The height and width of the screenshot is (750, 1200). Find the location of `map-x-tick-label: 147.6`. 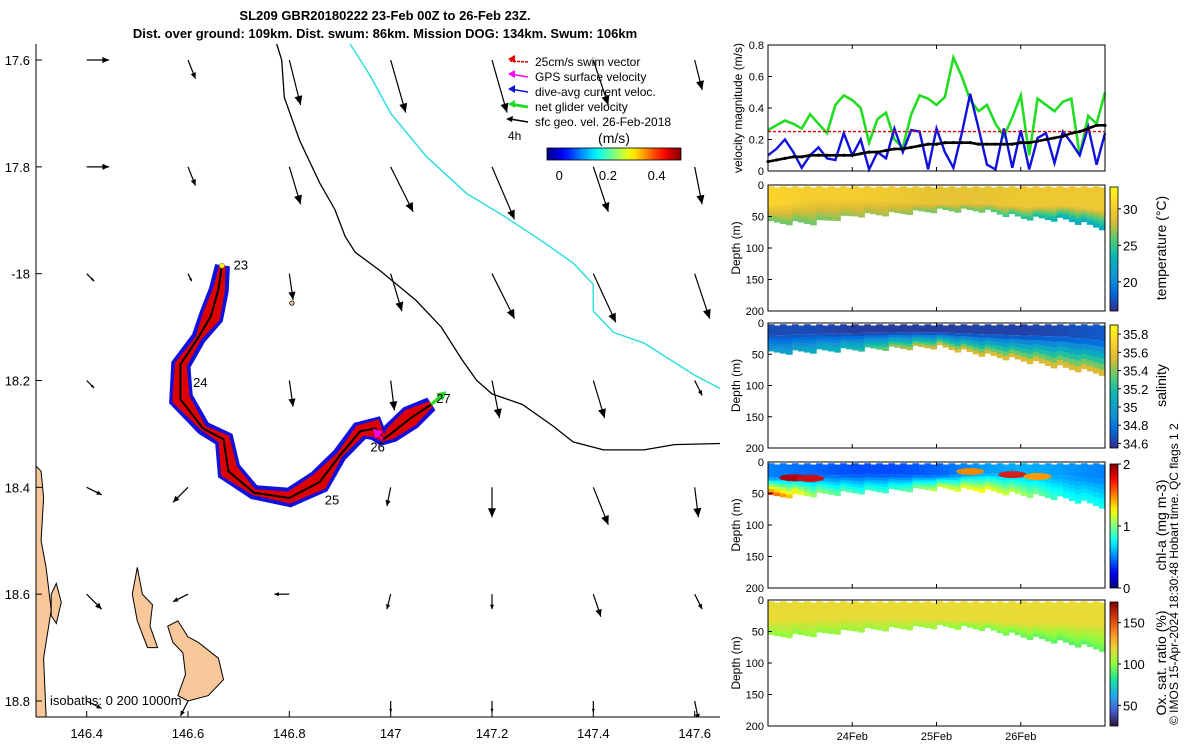

map-x-tick-label: 147.6 is located at coordinates (694, 733).